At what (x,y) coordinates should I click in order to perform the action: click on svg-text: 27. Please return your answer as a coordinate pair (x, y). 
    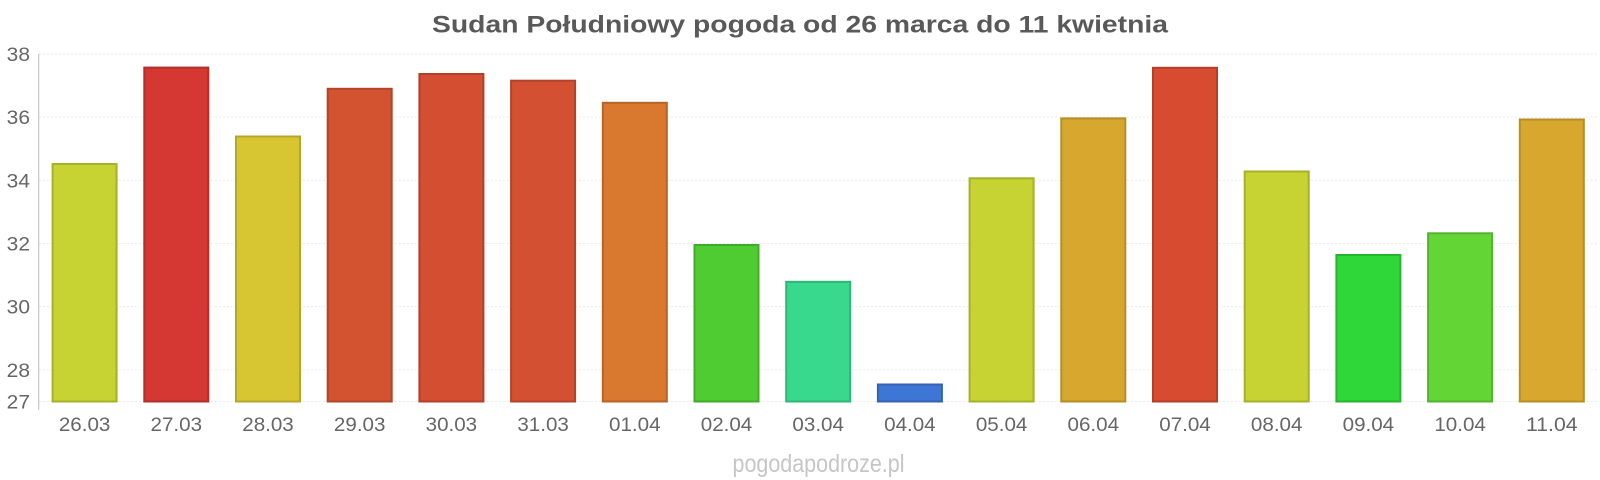
    Looking at the image, I should click on (18, 402).